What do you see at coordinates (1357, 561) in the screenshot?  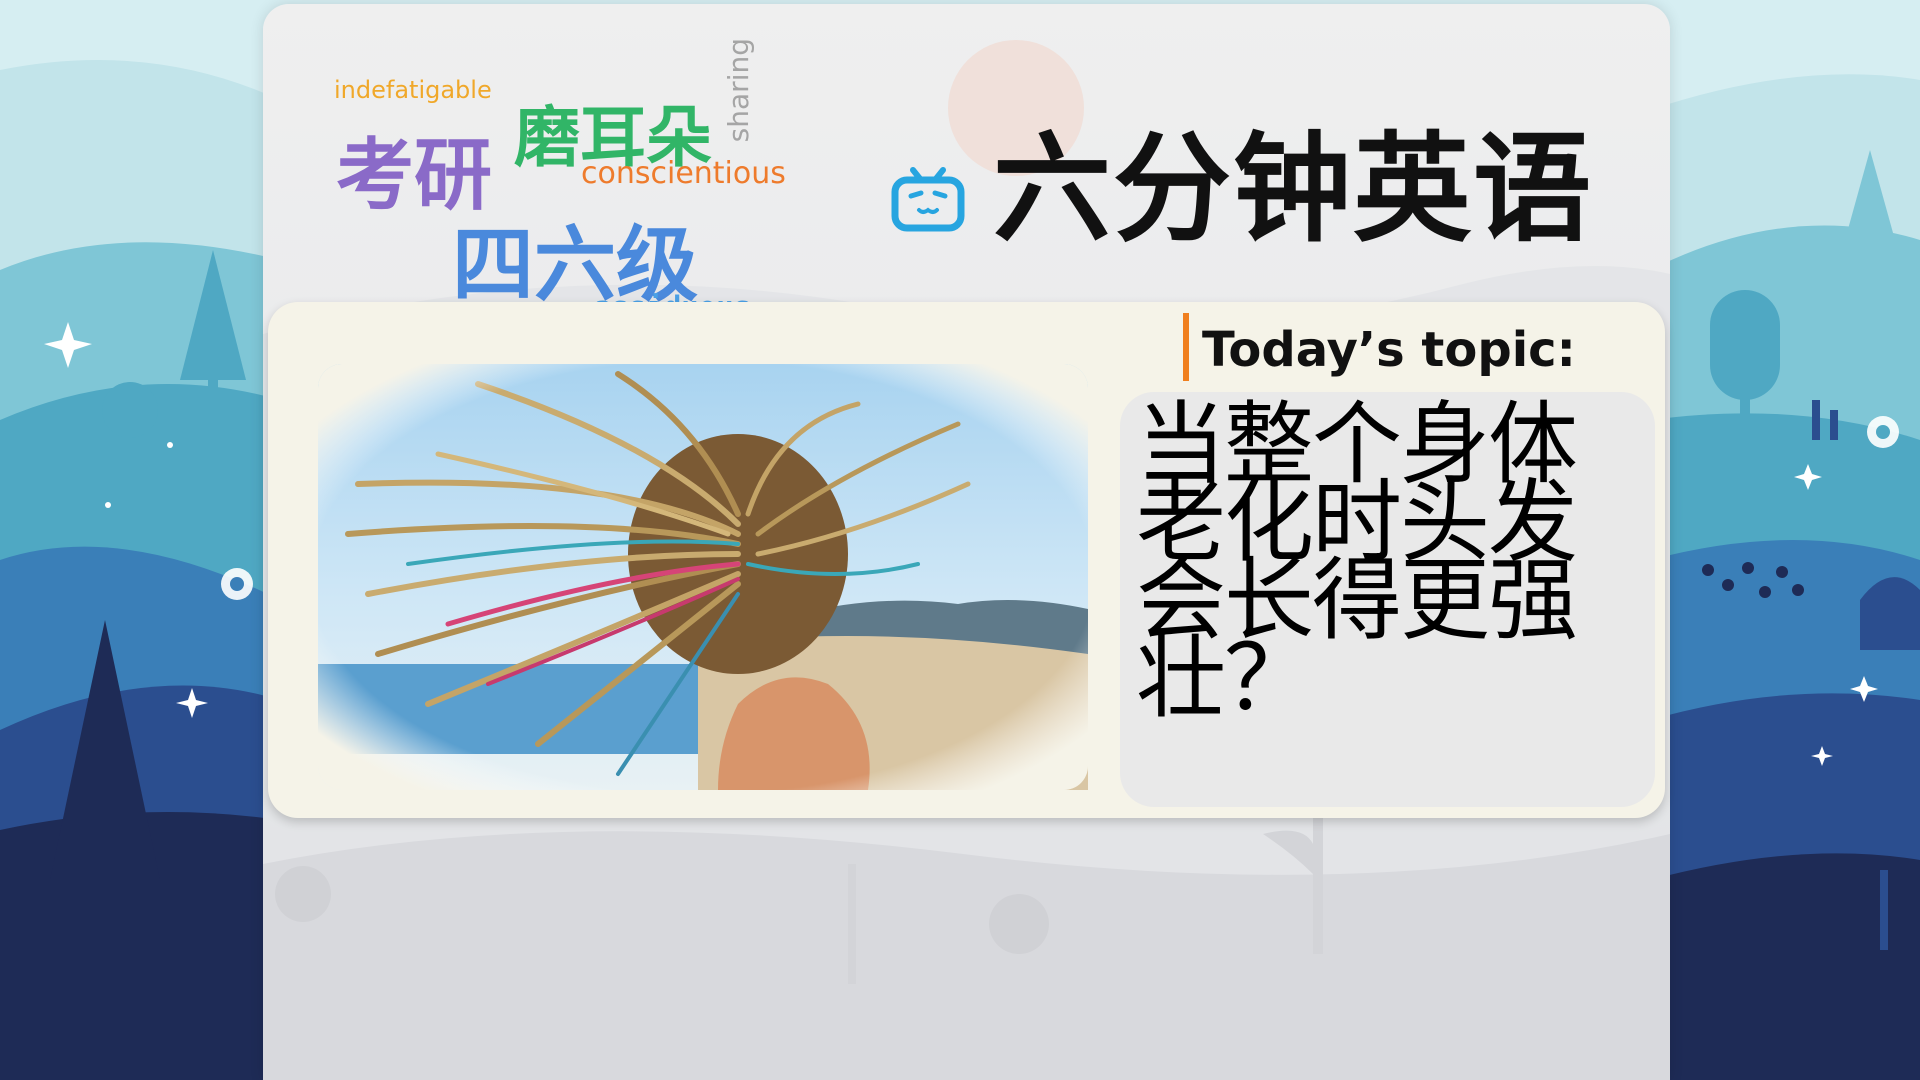 I see `topic-question: 当整个身体老化时头发会长得更强壮？` at bounding box center [1357, 561].